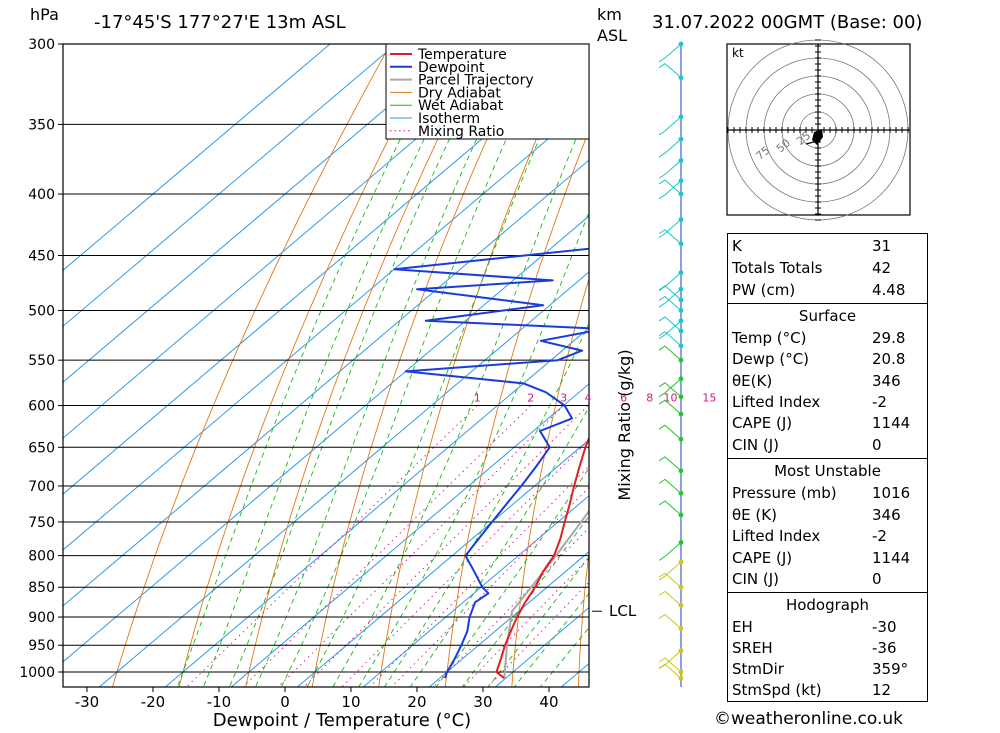 The width and height of the screenshot is (1000, 733). I want to click on storm-motion-marker, so click(817, 137).